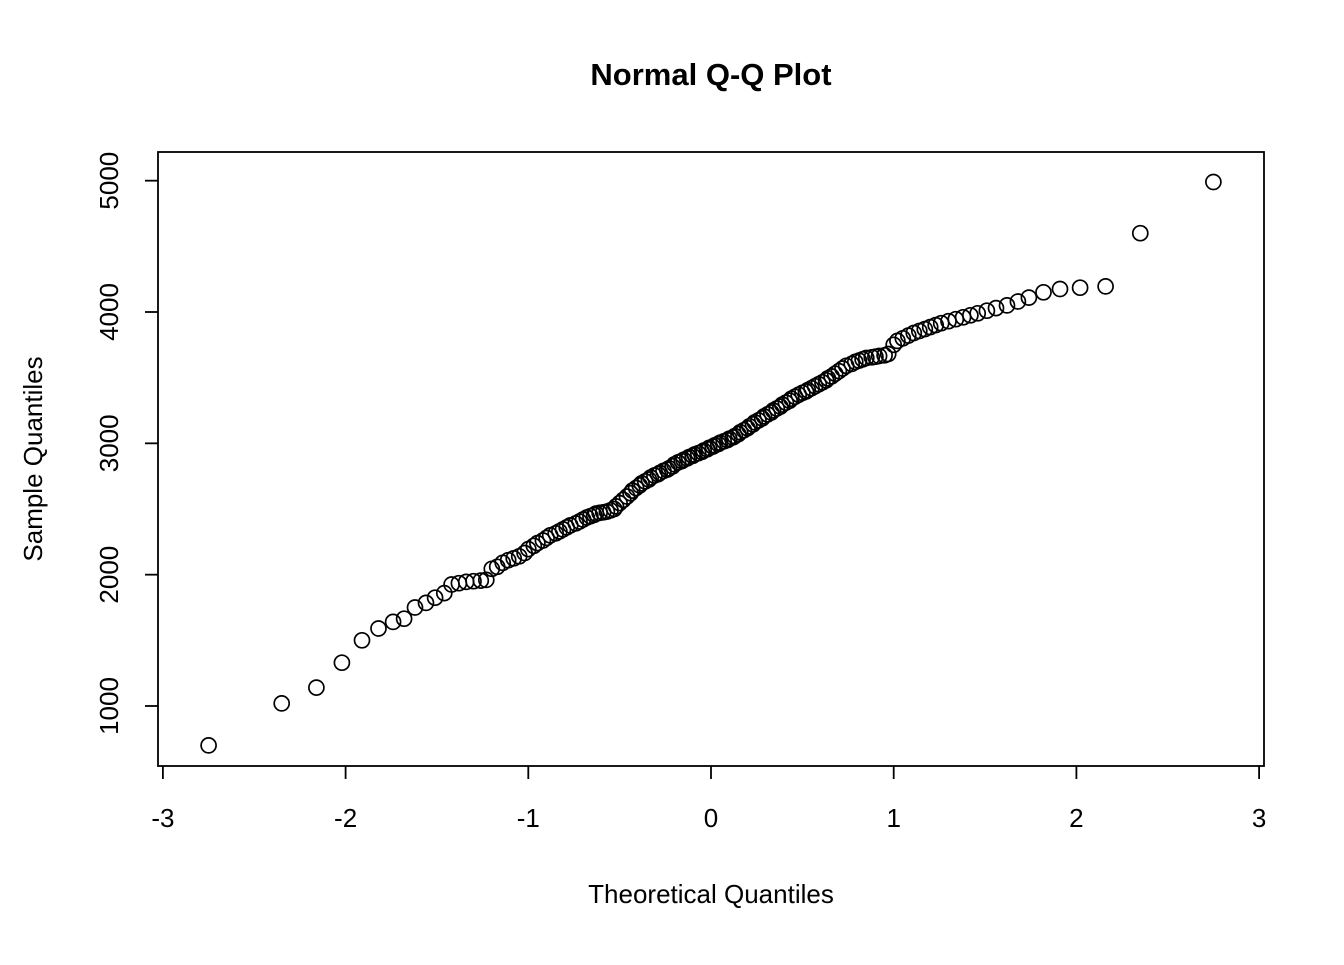 The height and width of the screenshot is (965, 1344). Describe the element at coordinates (126, 443) in the screenshot. I see `y-axis-ticks: 1000 2000 3000 4000 5000` at that location.